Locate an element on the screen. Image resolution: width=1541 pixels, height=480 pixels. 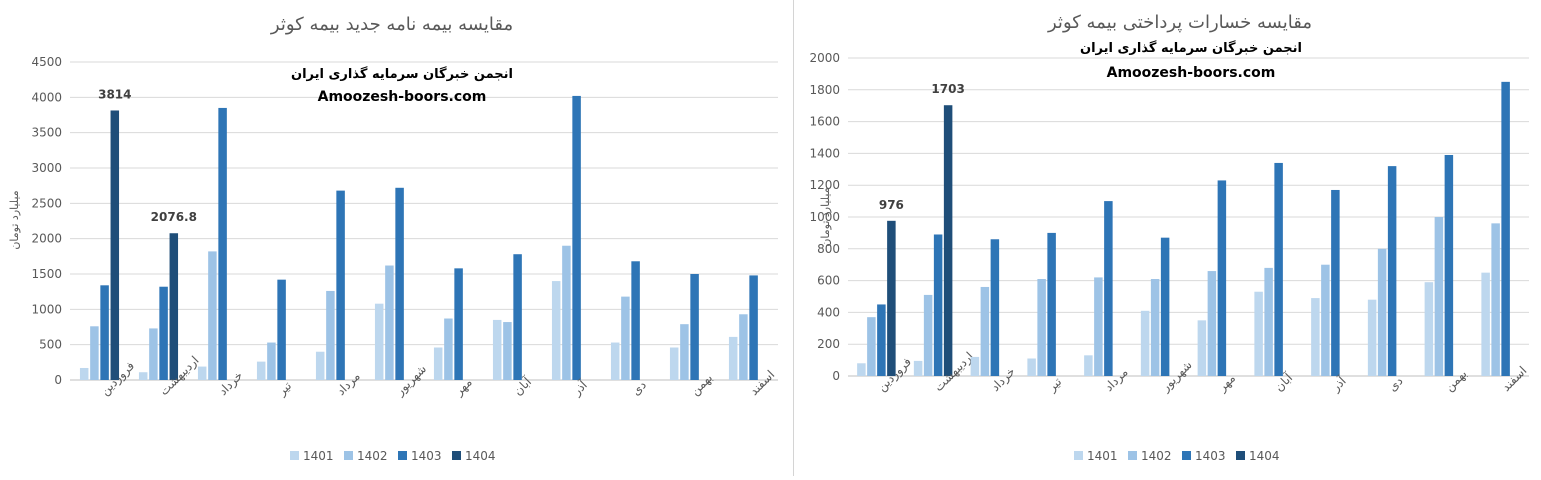
chart-title: مقایسه خسارات پرداختی بیمه کوثر is located at coordinates (1179, 22).